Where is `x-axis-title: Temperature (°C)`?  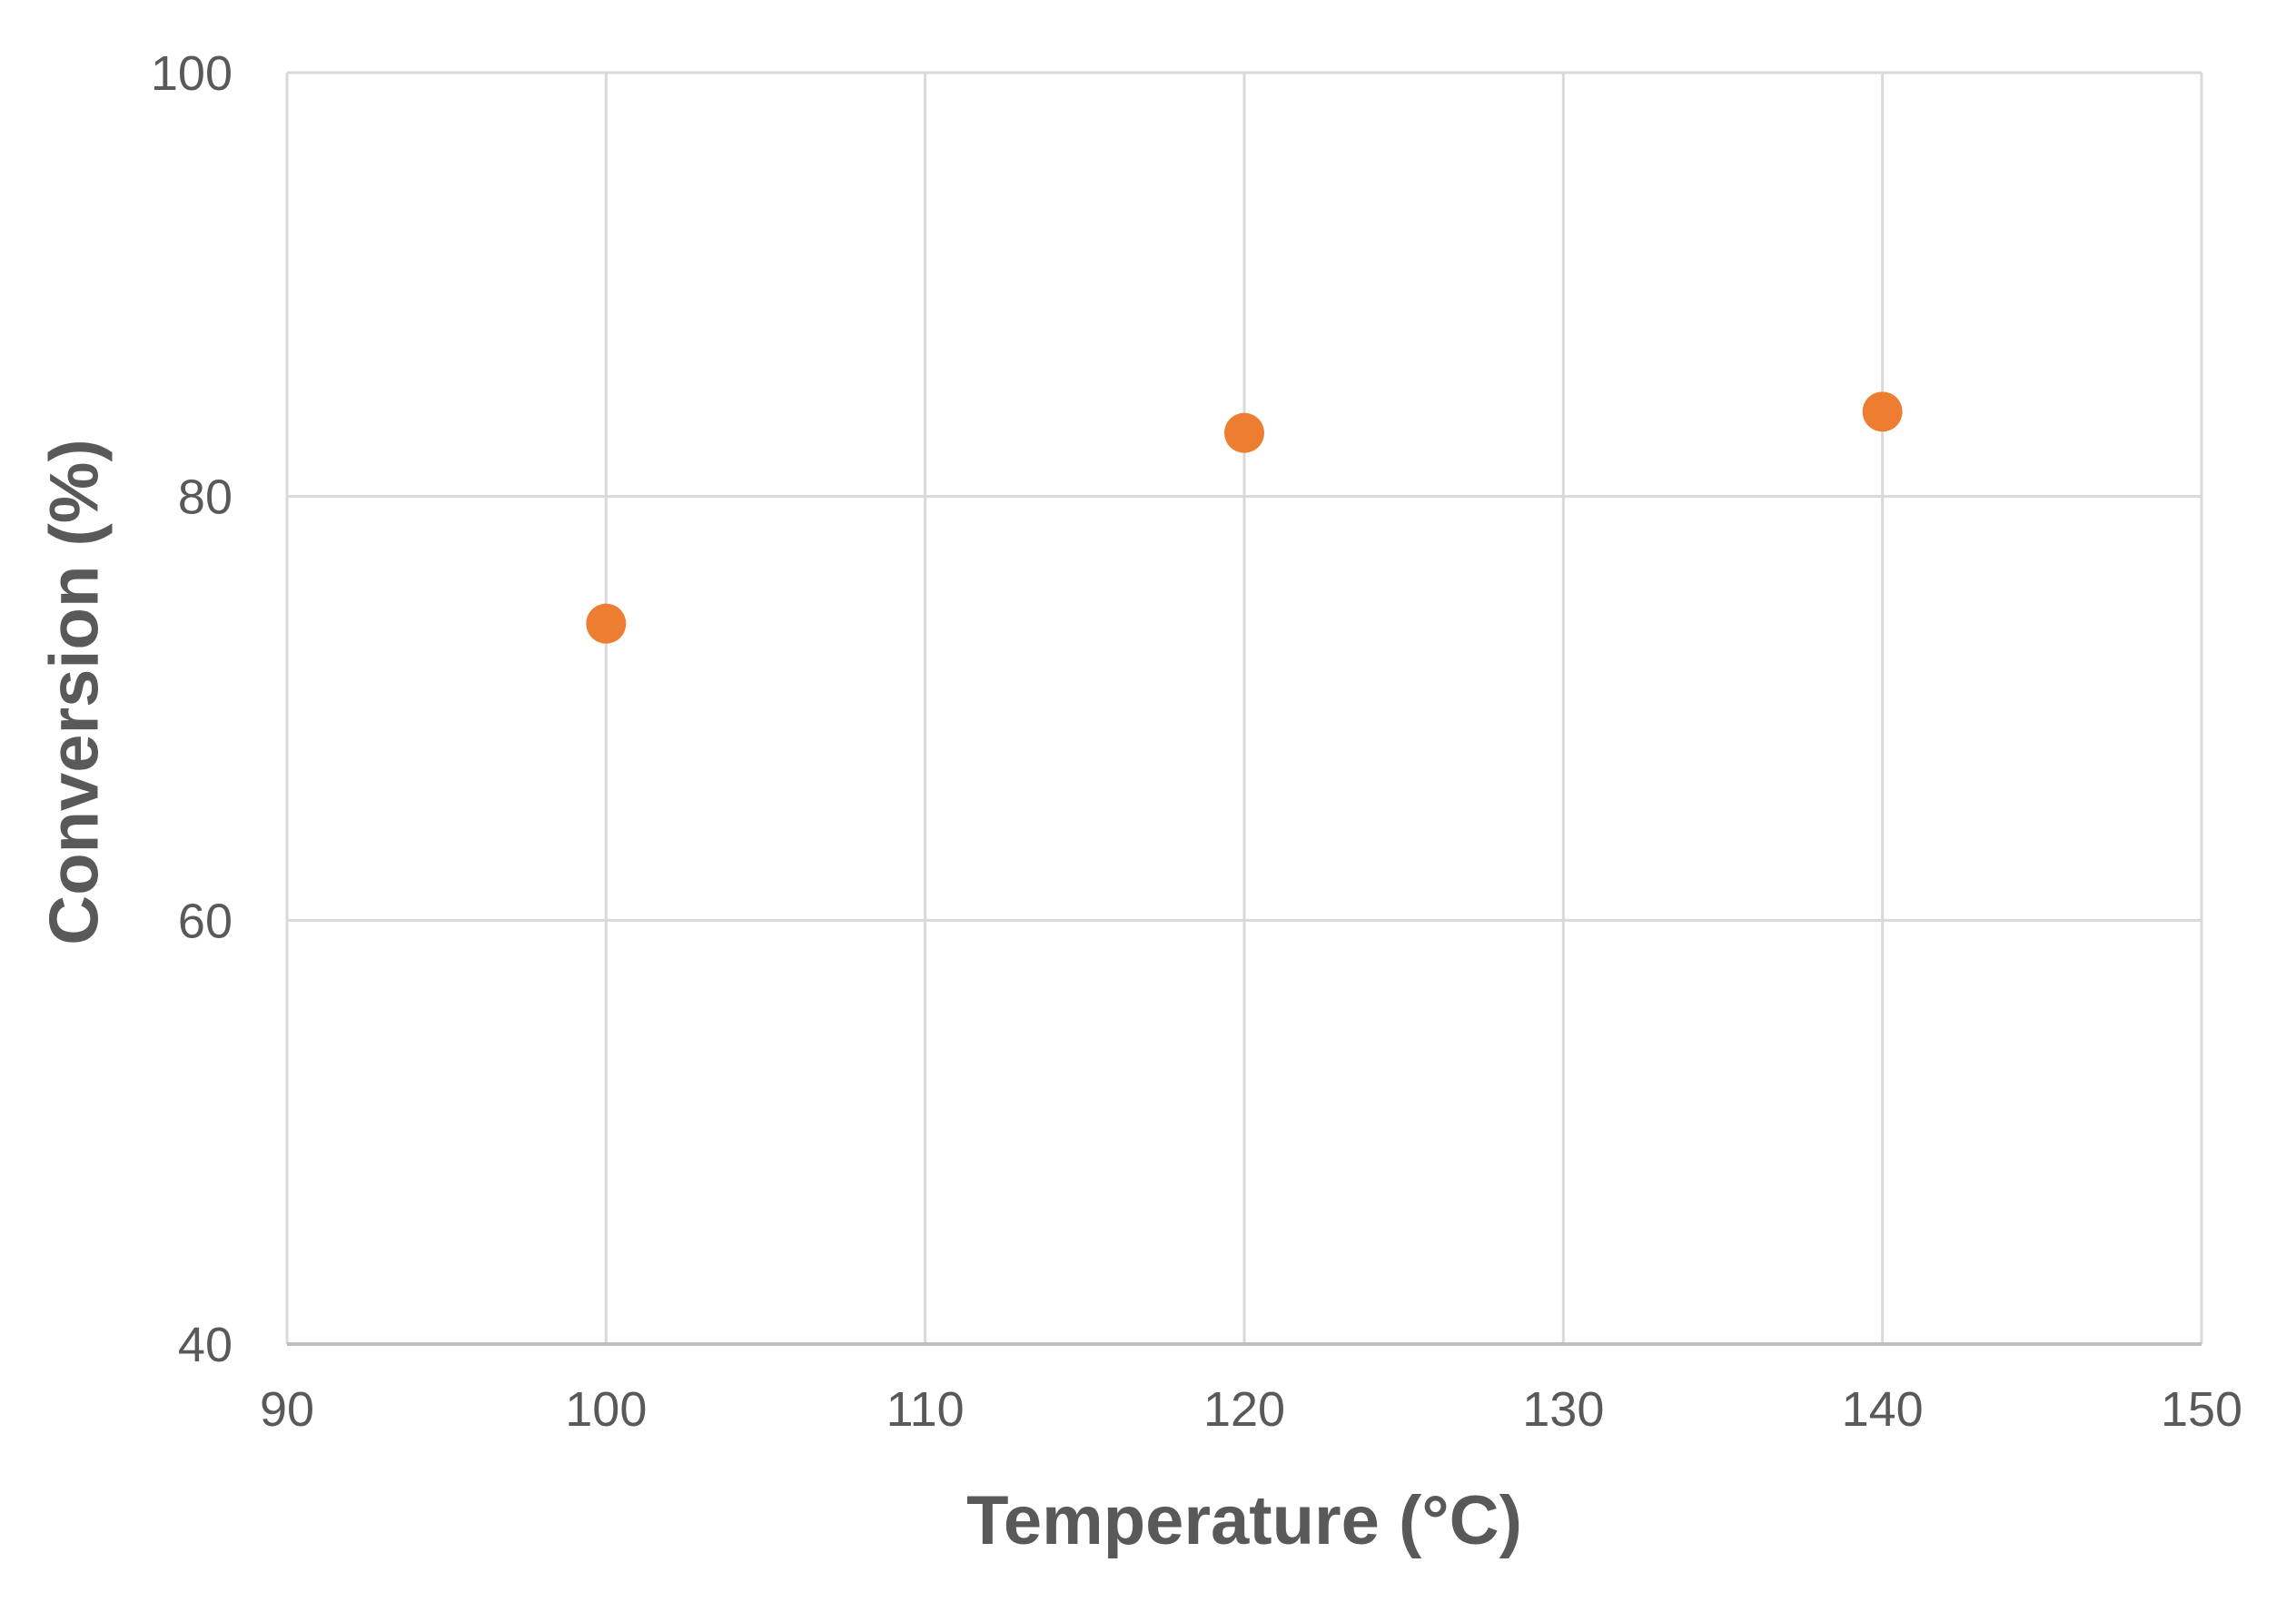
x-axis-title: Temperature (°C) is located at coordinates (1244, 1520).